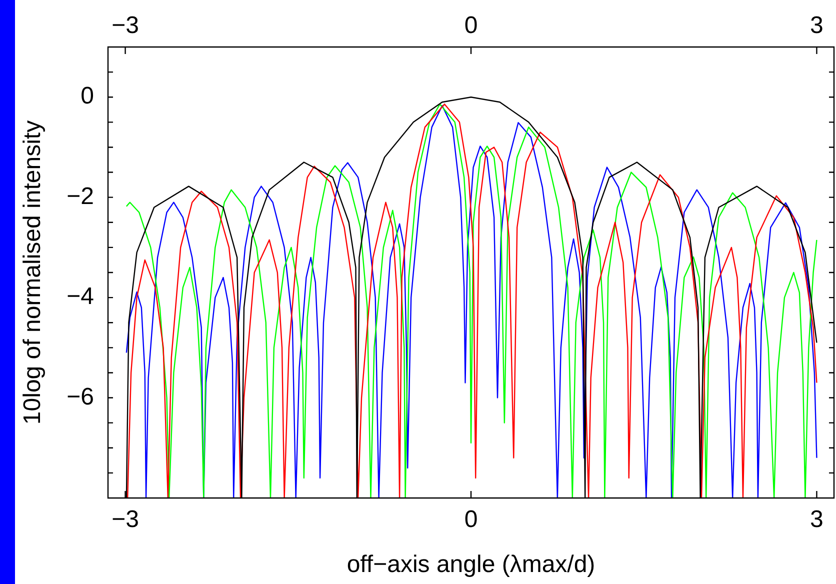 Image resolution: width=836 pixels, height=584 pixels. What do you see at coordinates (32, 272) in the screenshot?
I see `y-axis-title: 10log of normalised intensity` at bounding box center [32, 272].